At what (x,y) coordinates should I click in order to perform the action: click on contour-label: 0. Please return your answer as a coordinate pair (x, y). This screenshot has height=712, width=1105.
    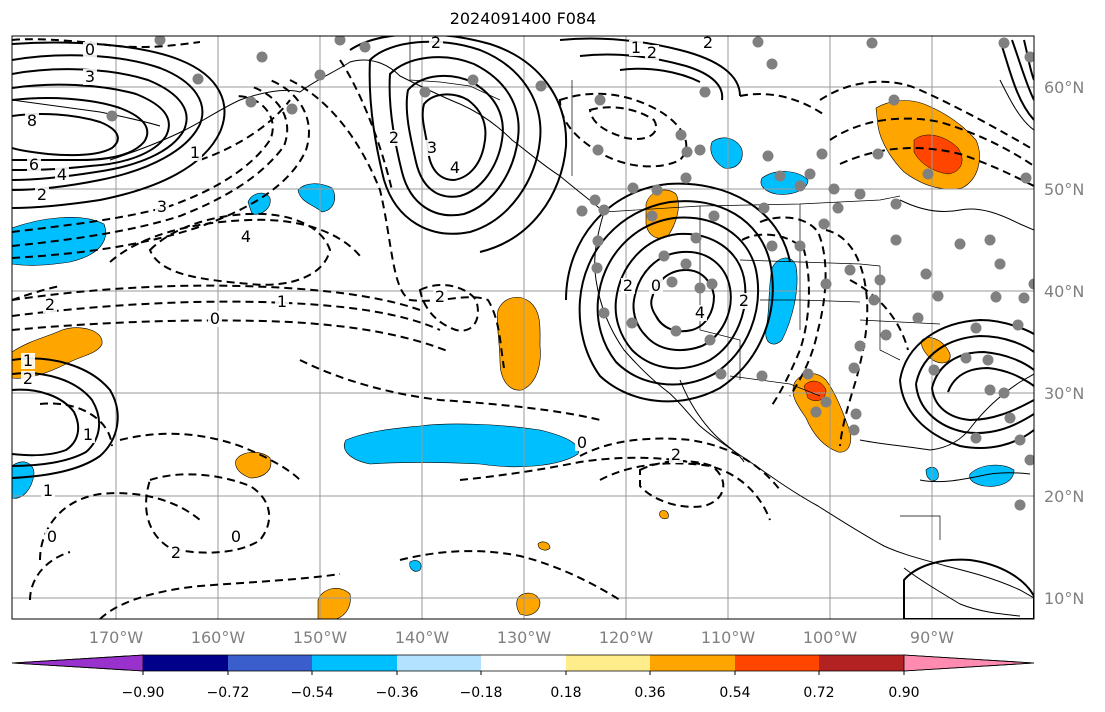
    Looking at the image, I should click on (582, 442).